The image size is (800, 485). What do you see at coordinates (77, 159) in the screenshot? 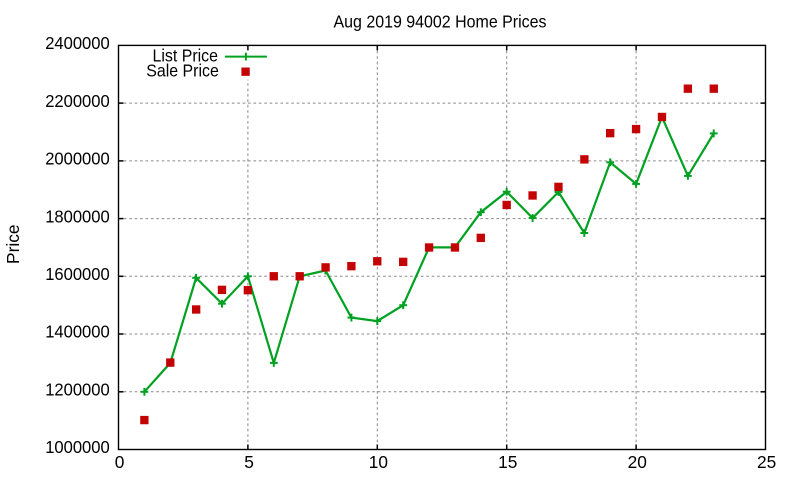
I see `svg-text: 2000000` at bounding box center [77, 159].